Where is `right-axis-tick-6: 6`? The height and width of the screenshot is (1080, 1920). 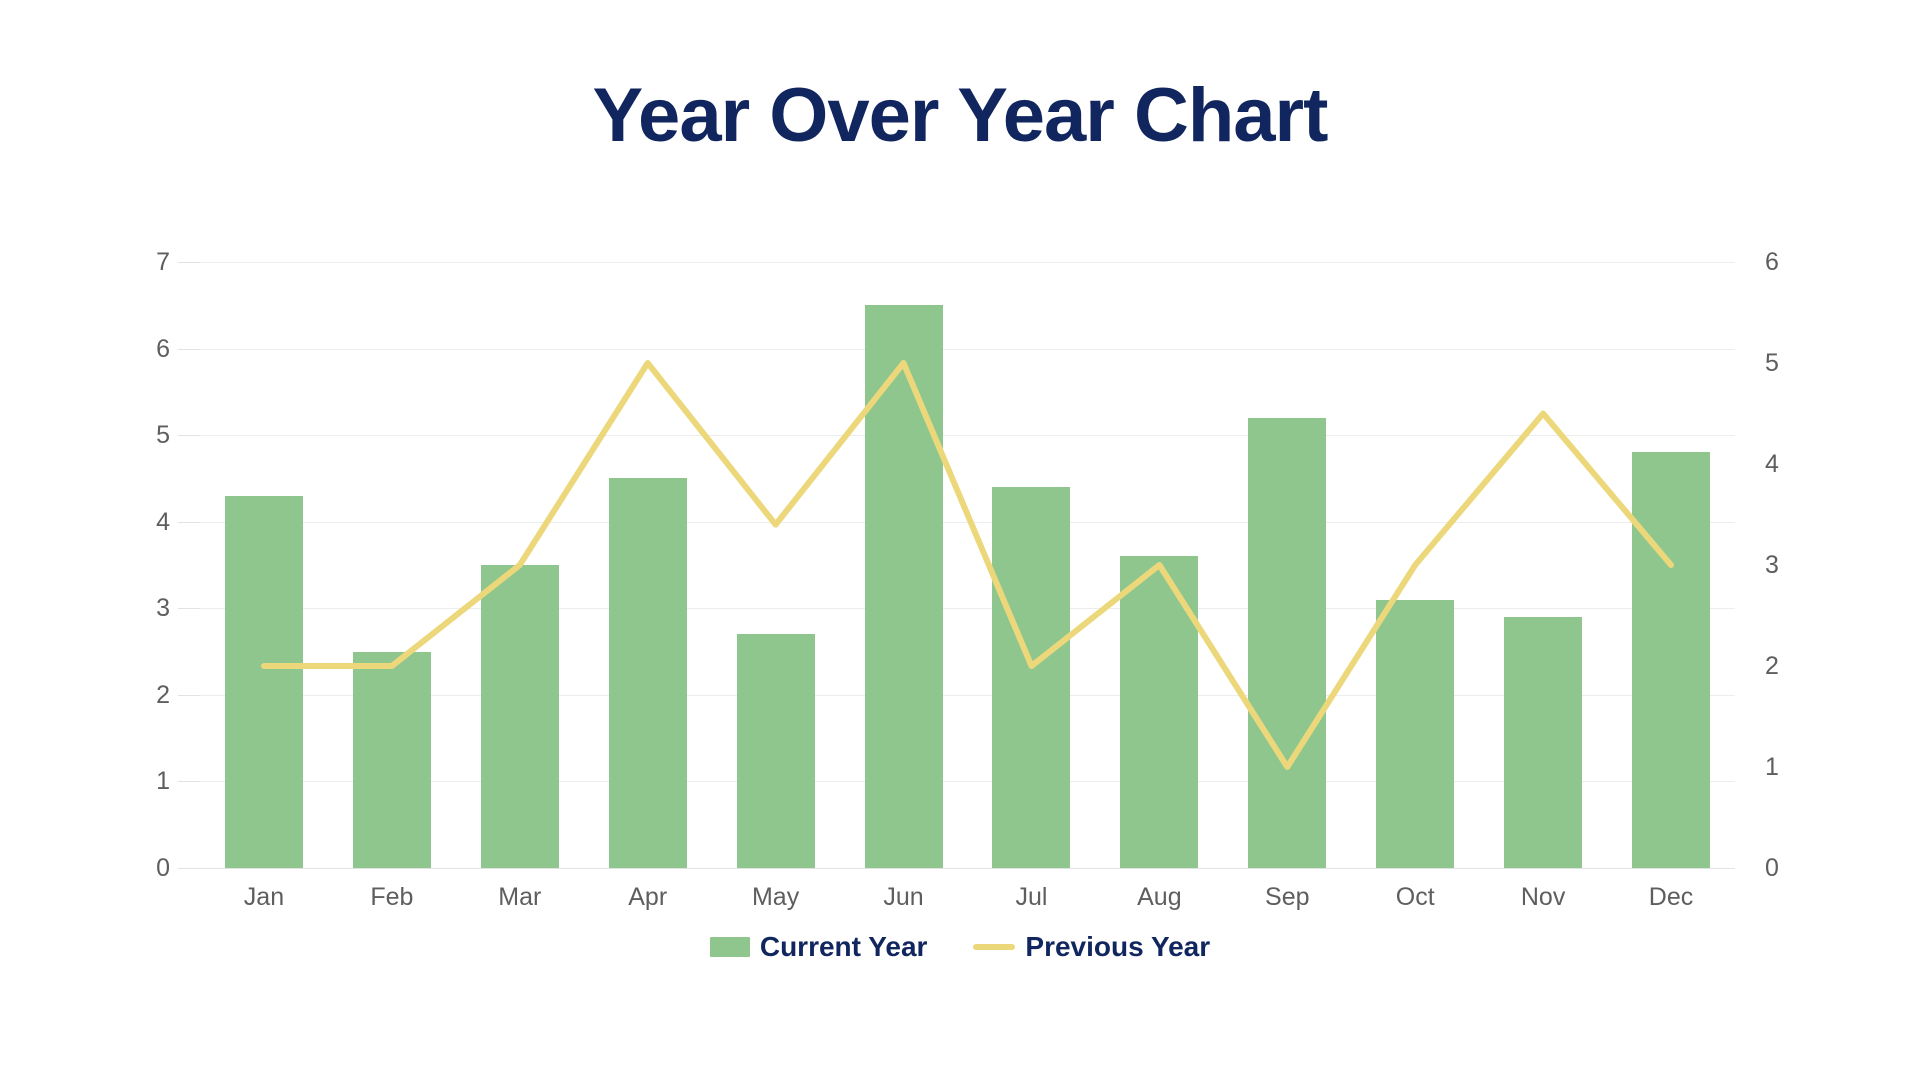 right-axis-tick-6: 6 is located at coordinates (1772, 262).